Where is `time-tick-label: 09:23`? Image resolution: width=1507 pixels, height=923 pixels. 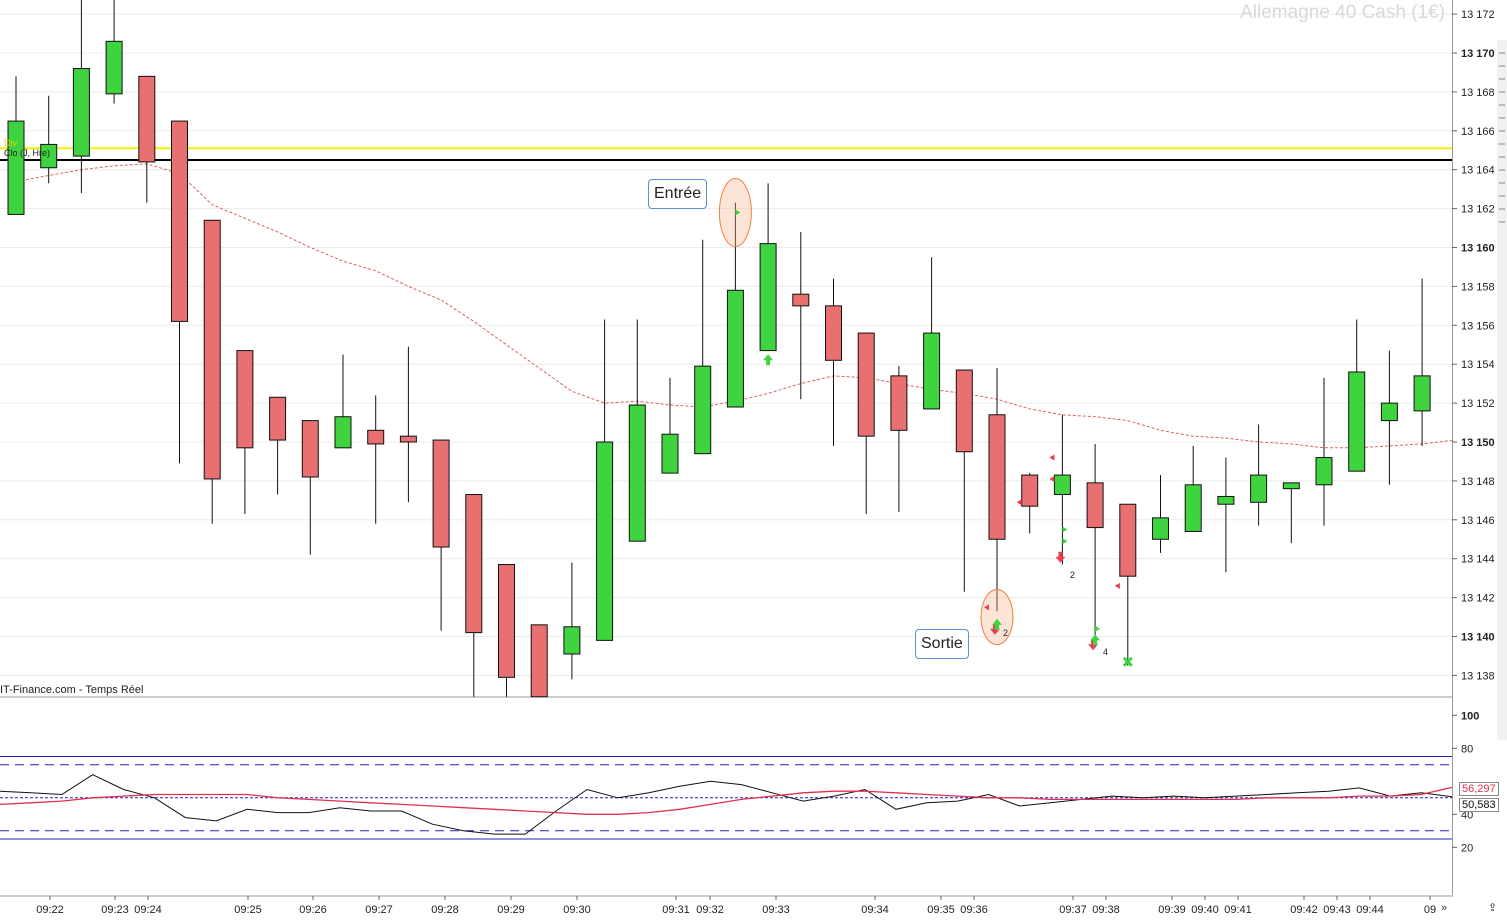 time-tick-label: 09:23 is located at coordinates (115, 910).